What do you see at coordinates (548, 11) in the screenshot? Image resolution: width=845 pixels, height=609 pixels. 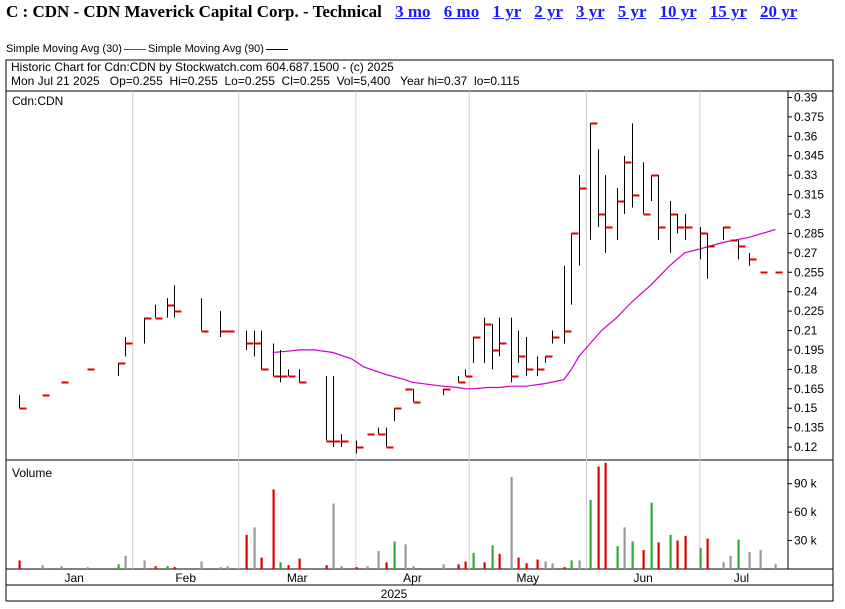 I see `range-link-2yr: 2 yr` at bounding box center [548, 11].